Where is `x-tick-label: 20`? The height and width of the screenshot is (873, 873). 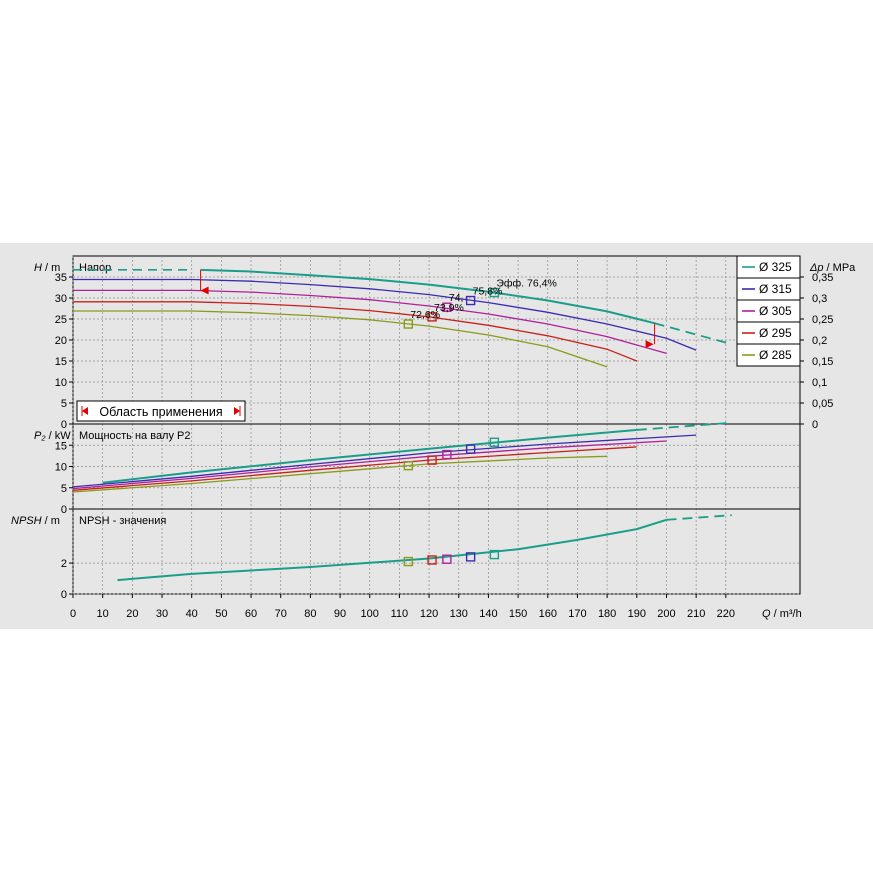
x-tick-label: 20 is located at coordinates (132, 614).